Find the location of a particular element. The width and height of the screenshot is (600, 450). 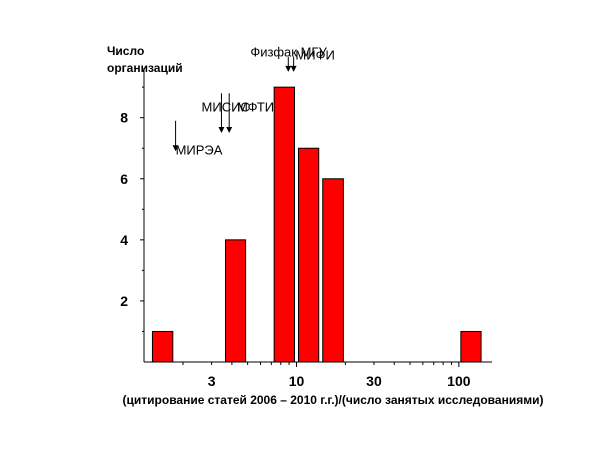

y-axis-label-line: Число is located at coordinates (125, 51).